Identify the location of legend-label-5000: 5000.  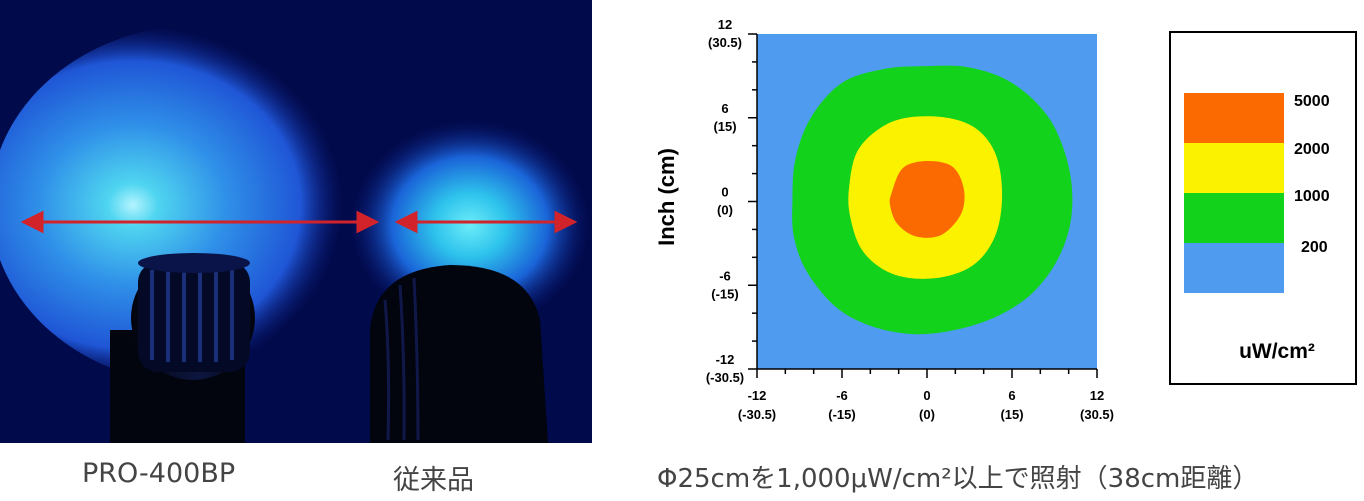
(1312, 101).